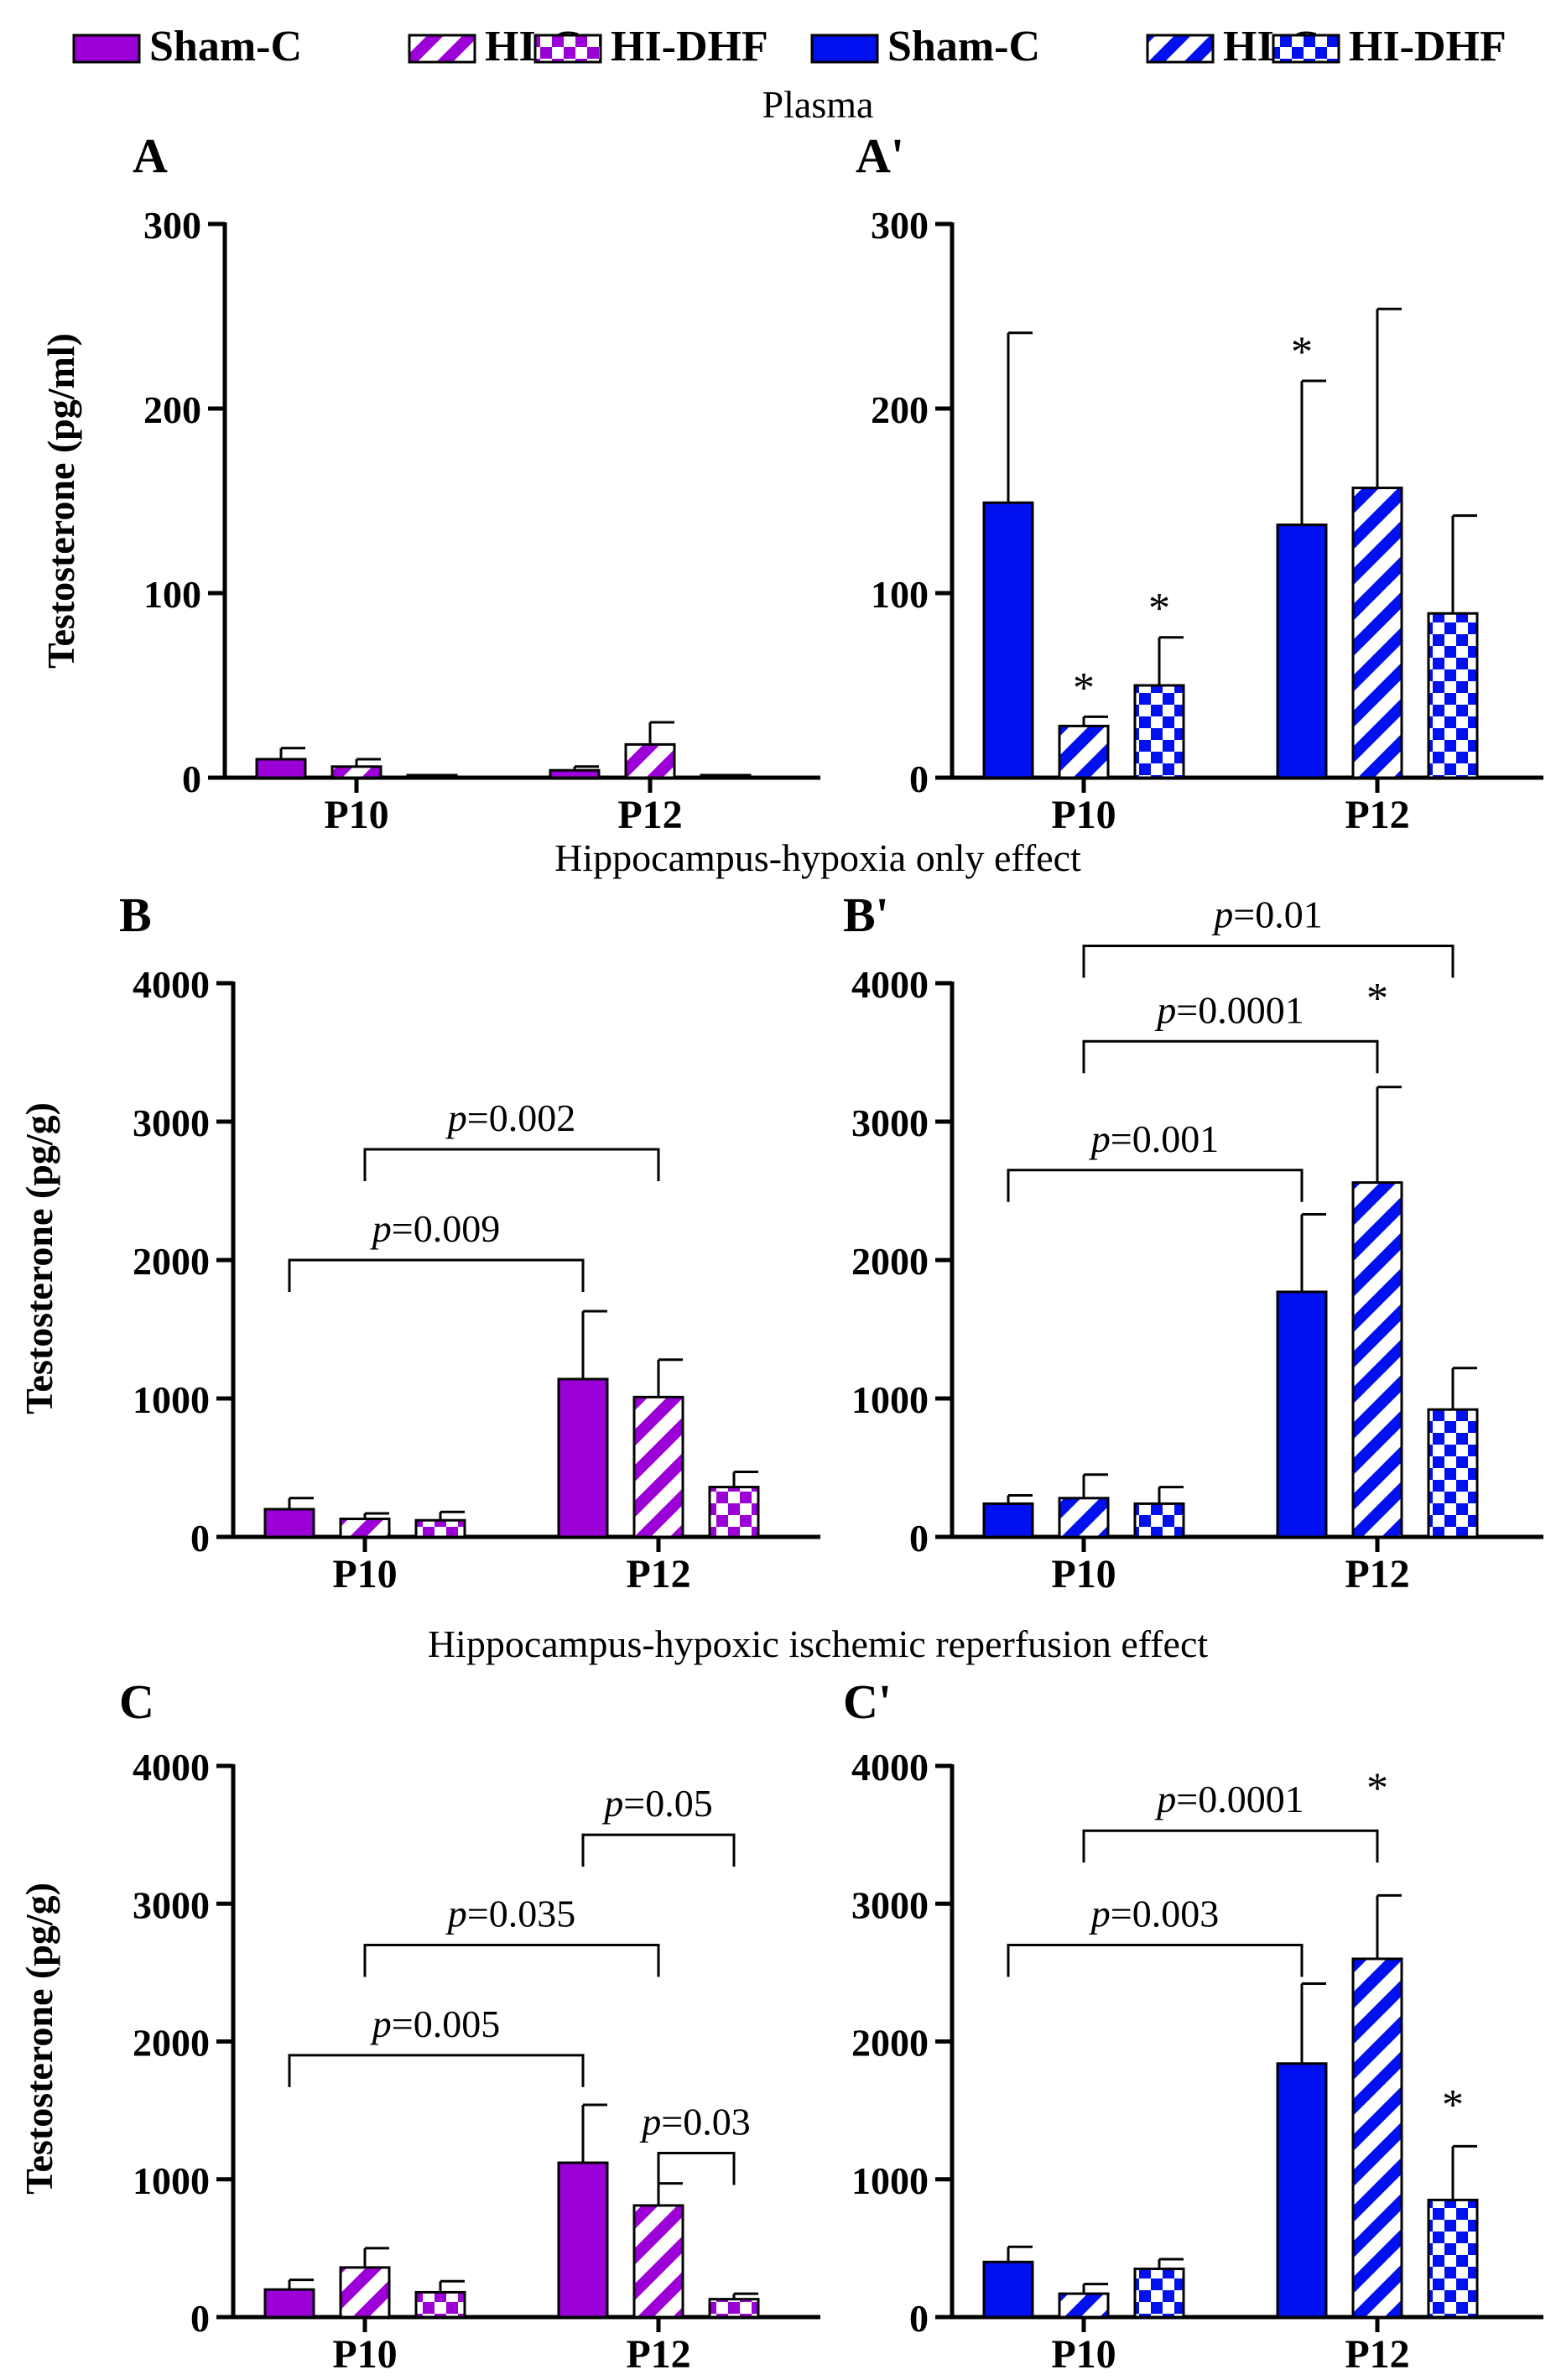 Image resolution: width=1556 pixels, height=2380 pixels. What do you see at coordinates (689, 46) in the screenshot?
I see `legend-label-purple-2: HI-DHF` at bounding box center [689, 46].